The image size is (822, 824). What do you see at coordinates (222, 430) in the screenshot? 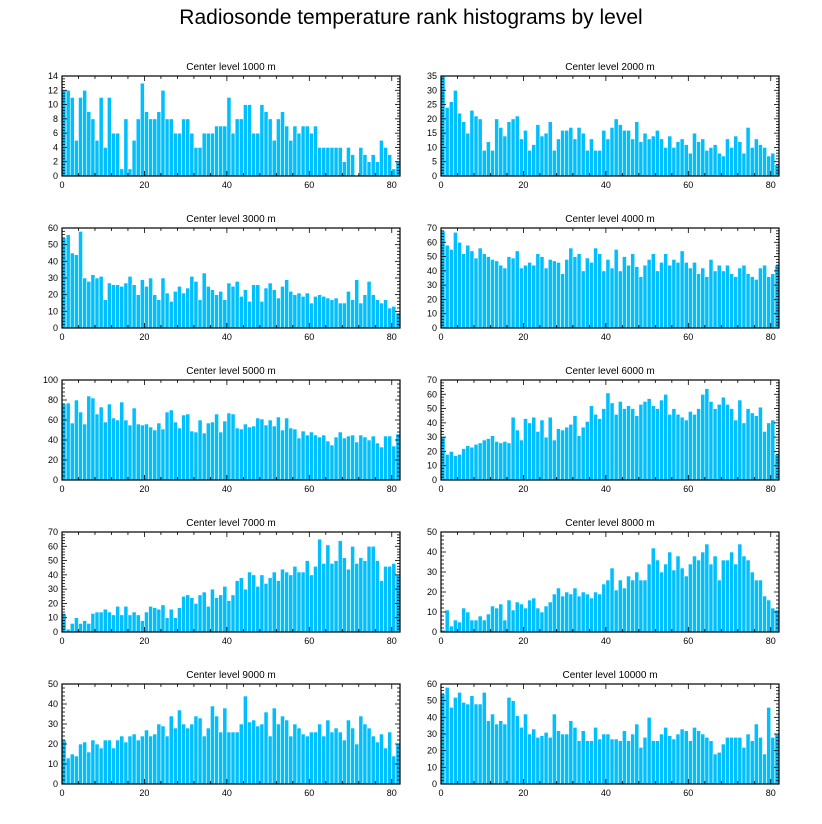
I see `histogram-panel: Center level 5000 m 0 20 40 60 80 0 20 40 60 80 100` at bounding box center [222, 430].